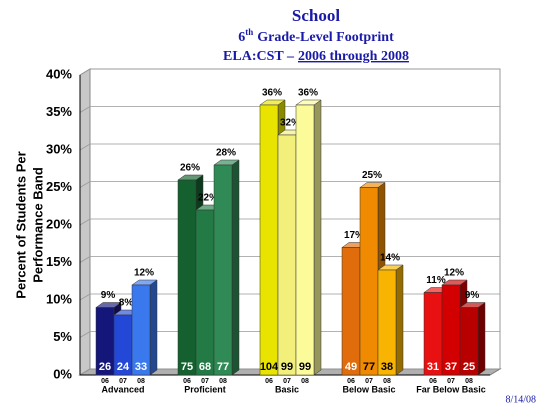  Describe the element at coordinates (436, 280) in the screenshot. I see `value-label: 11%` at that location.